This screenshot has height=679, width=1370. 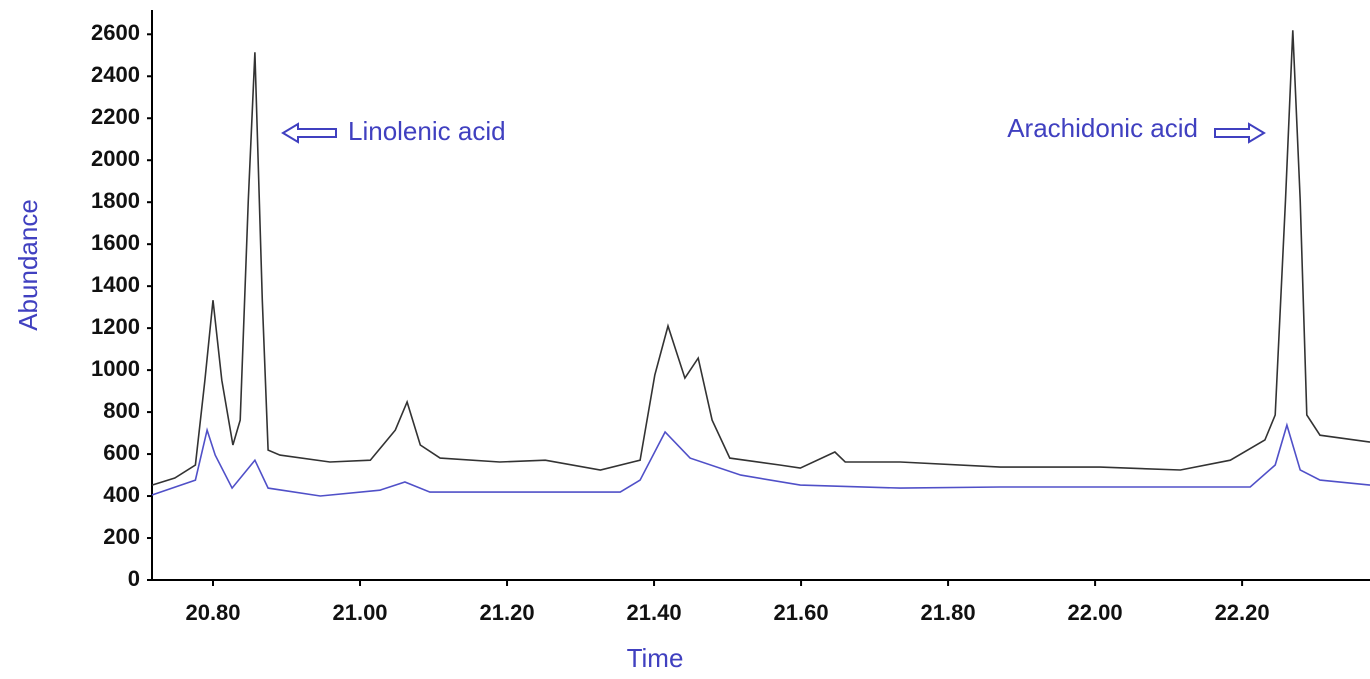 I want to click on y-tick-label: 2600, so click(x=115, y=32).